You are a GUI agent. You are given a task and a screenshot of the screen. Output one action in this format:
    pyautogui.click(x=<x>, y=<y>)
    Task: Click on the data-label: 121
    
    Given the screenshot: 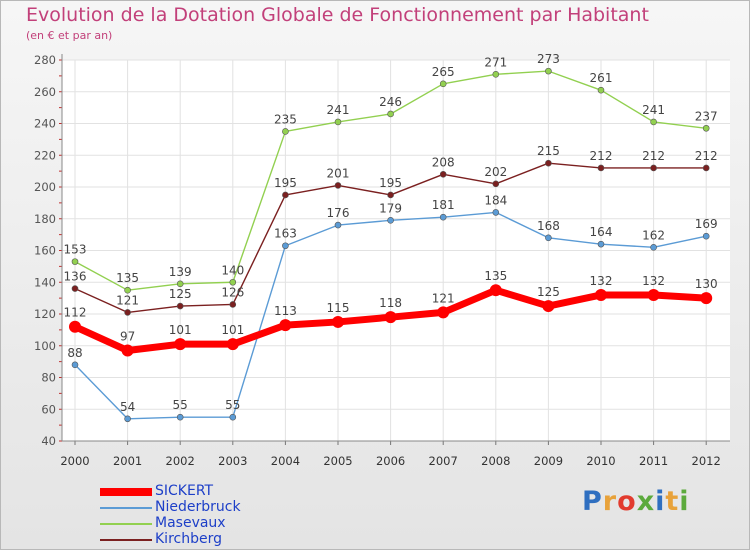 What is the action you would take?
    pyautogui.click(x=443, y=298)
    